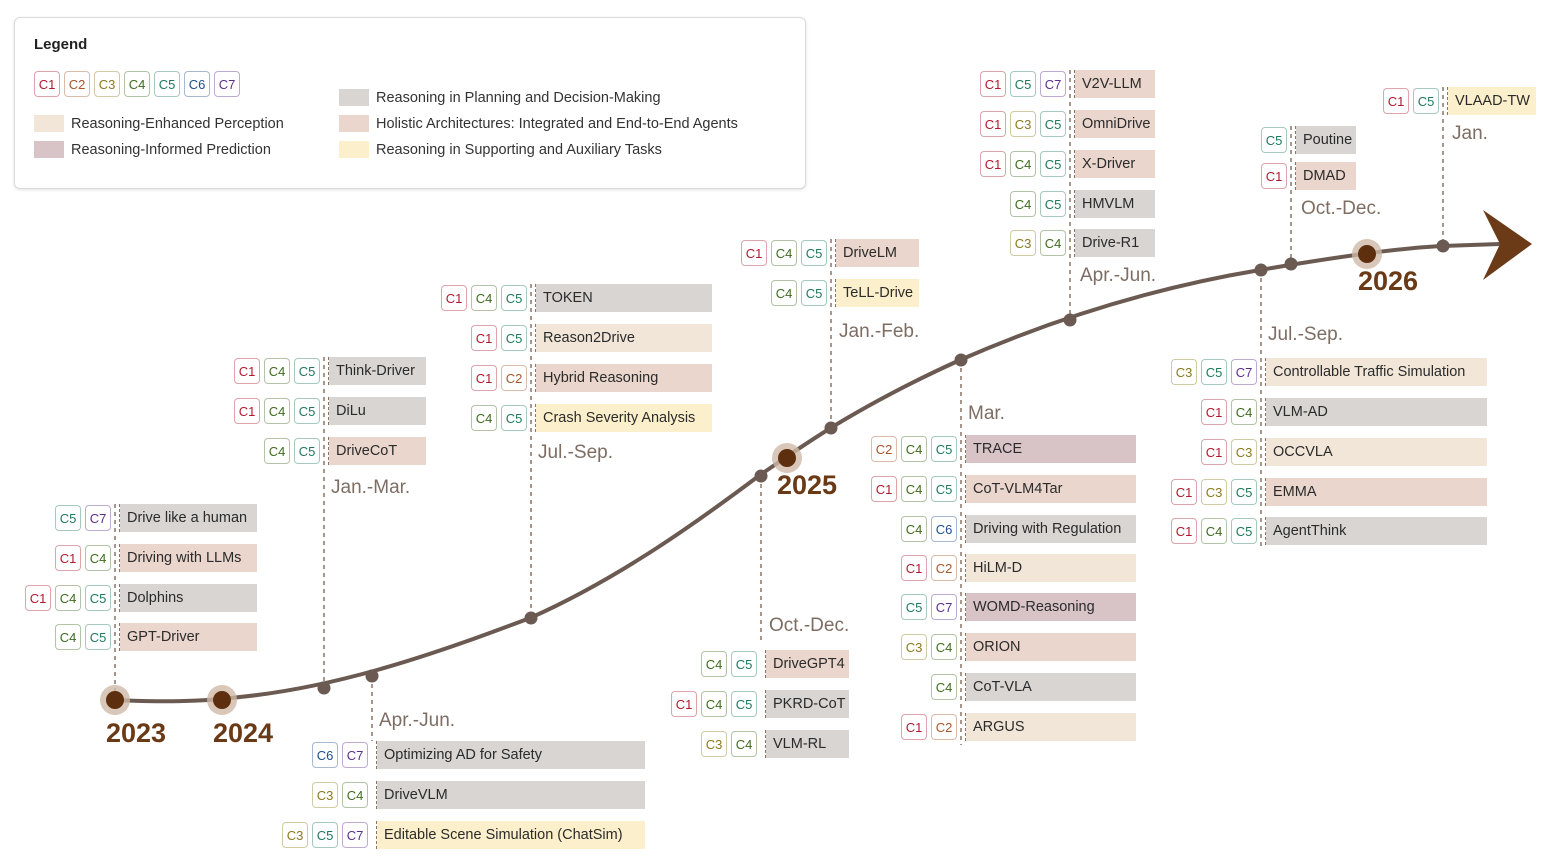 The height and width of the screenshot is (858, 1547). I want to click on entry-row: C1 DMAD, so click(1308, 176).